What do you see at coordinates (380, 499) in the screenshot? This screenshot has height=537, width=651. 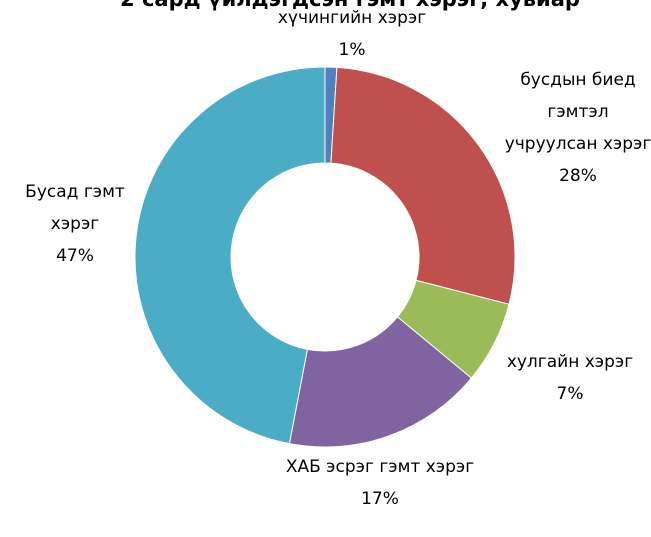 I see `value-label: 17%` at bounding box center [380, 499].